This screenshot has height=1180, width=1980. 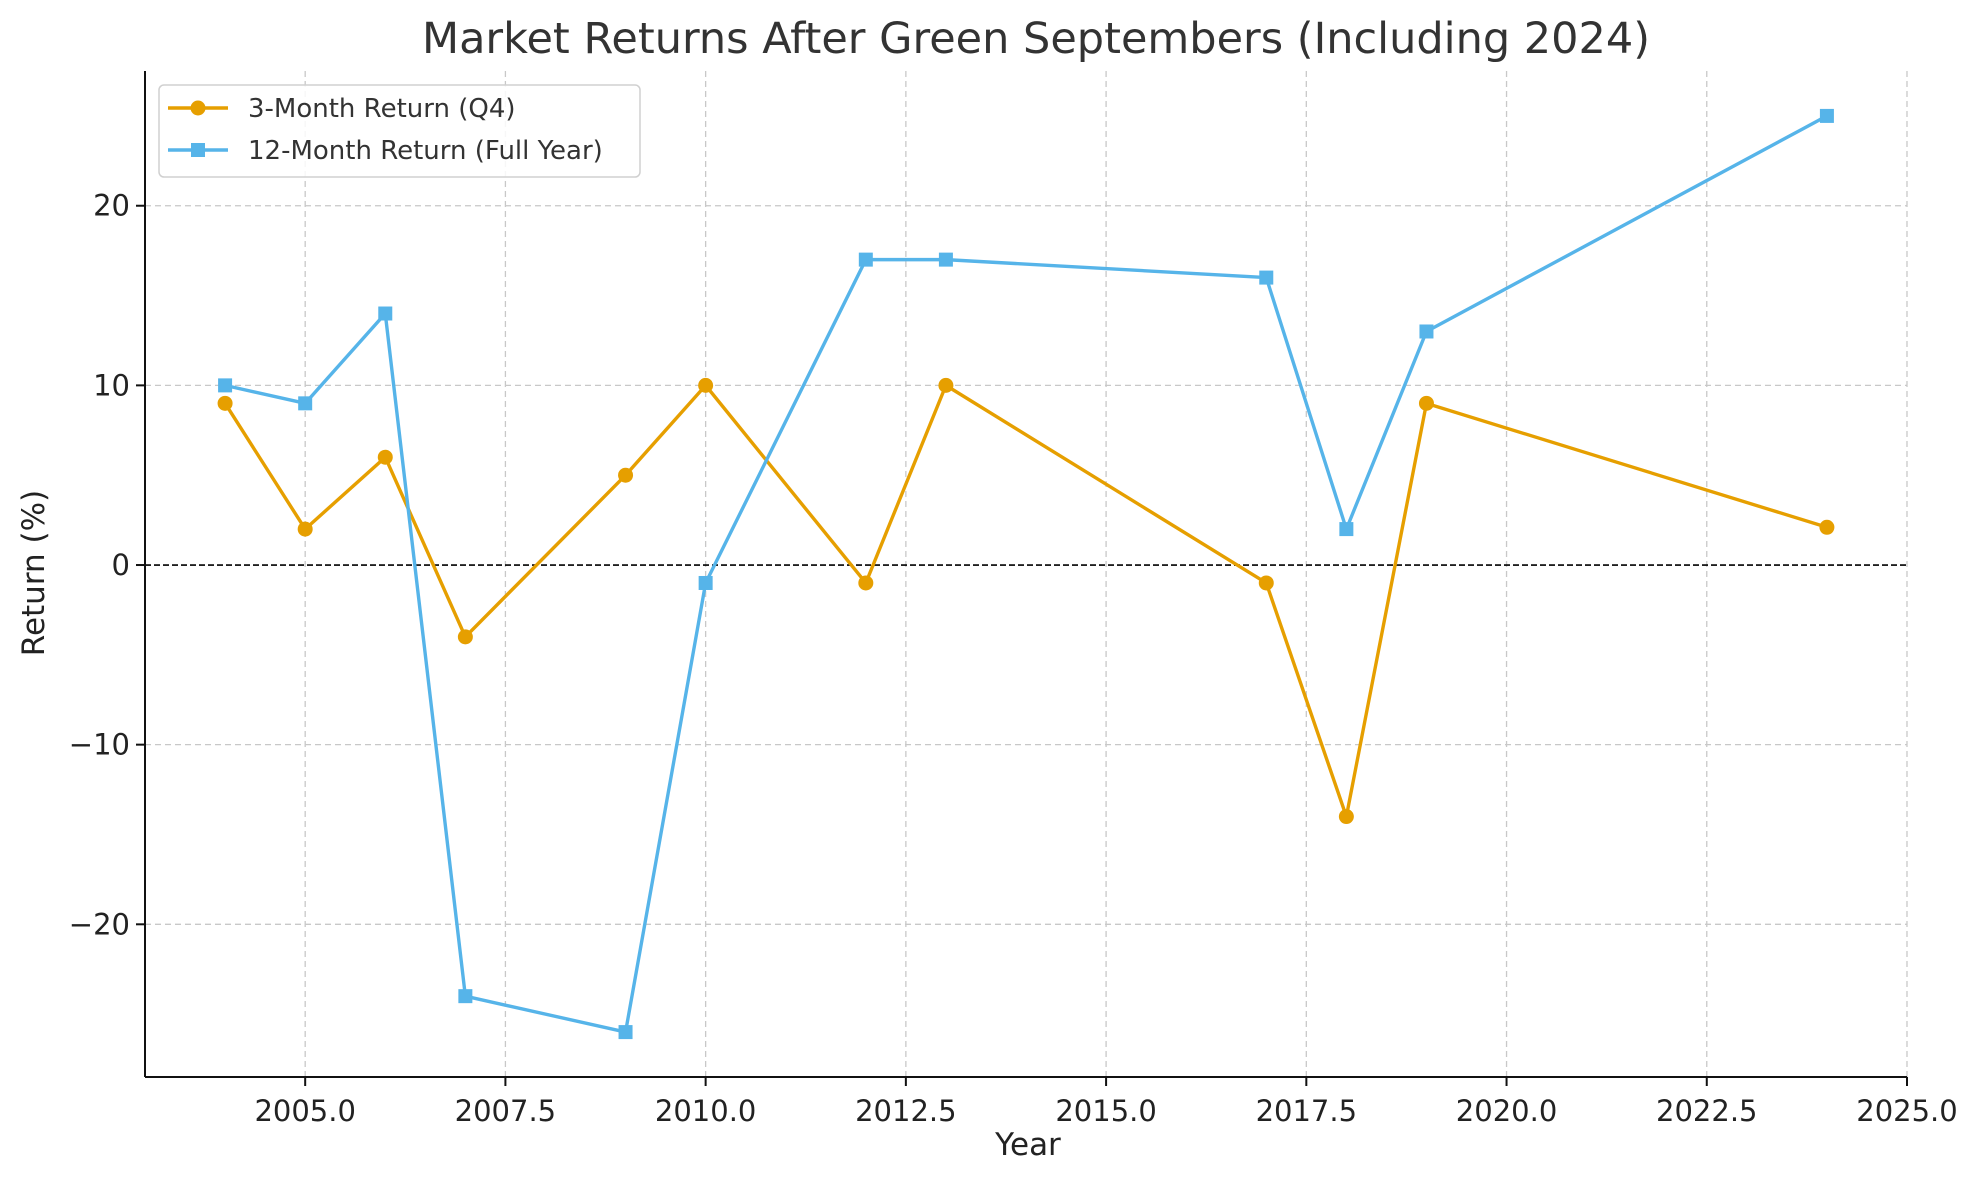 I want to click on legend-item: 12-Month Return (Full Year), so click(x=385, y=151).